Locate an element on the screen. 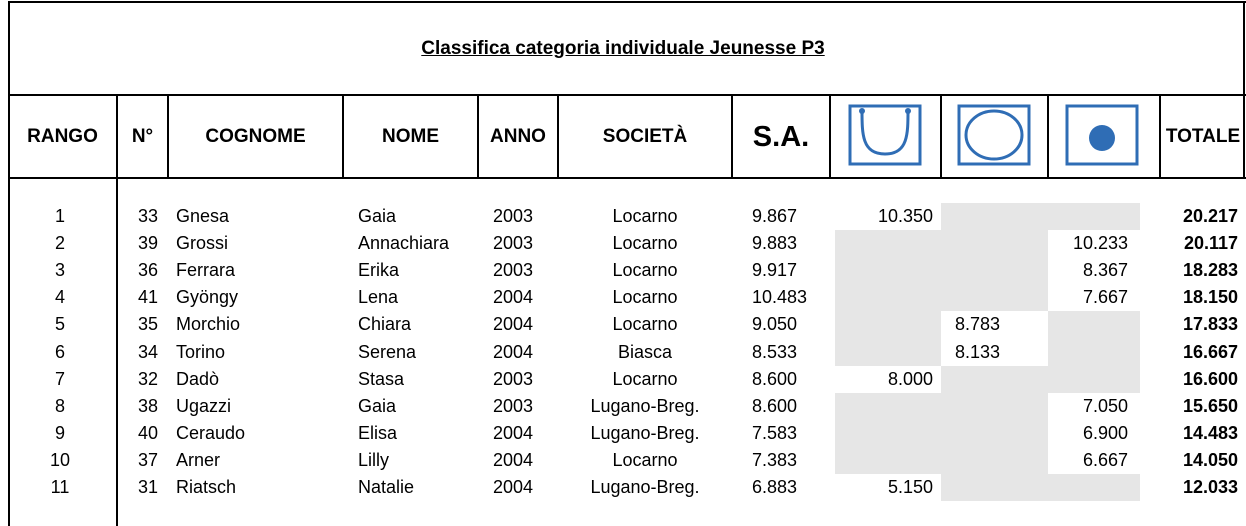 The width and height of the screenshot is (1246, 526). cell: Ceraudo is located at coordinates (211, 432).